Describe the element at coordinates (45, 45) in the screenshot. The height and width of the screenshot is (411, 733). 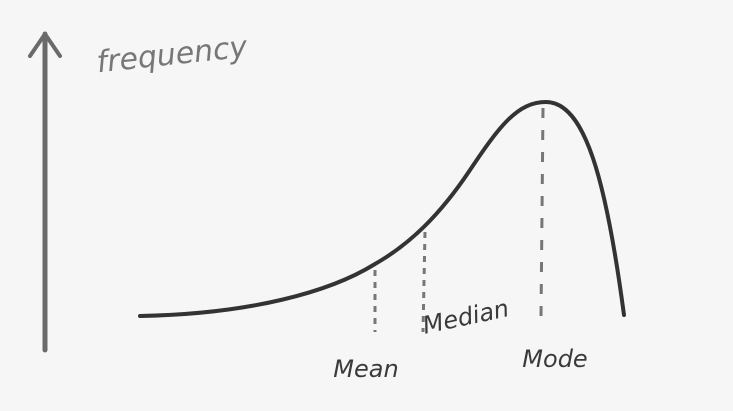
I see `axis-arrow` at that location.